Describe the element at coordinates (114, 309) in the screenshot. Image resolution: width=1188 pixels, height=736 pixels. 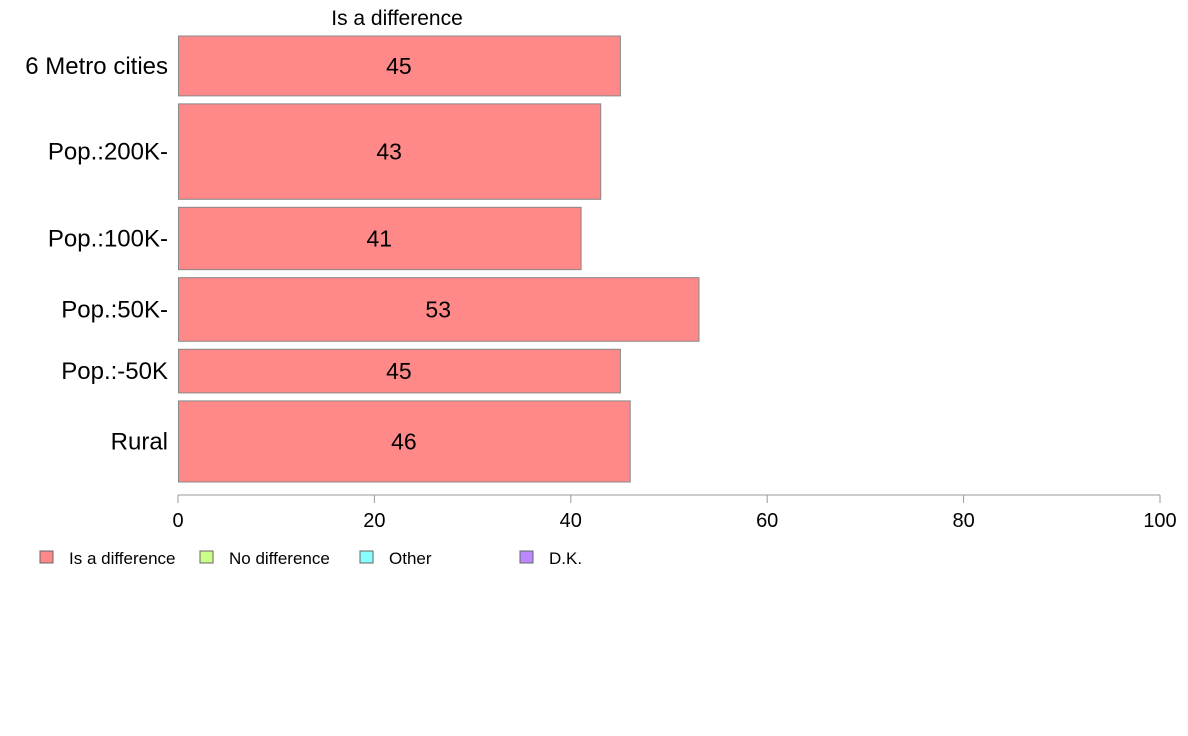
I see `category-label: Pop.:50K-` at that location.